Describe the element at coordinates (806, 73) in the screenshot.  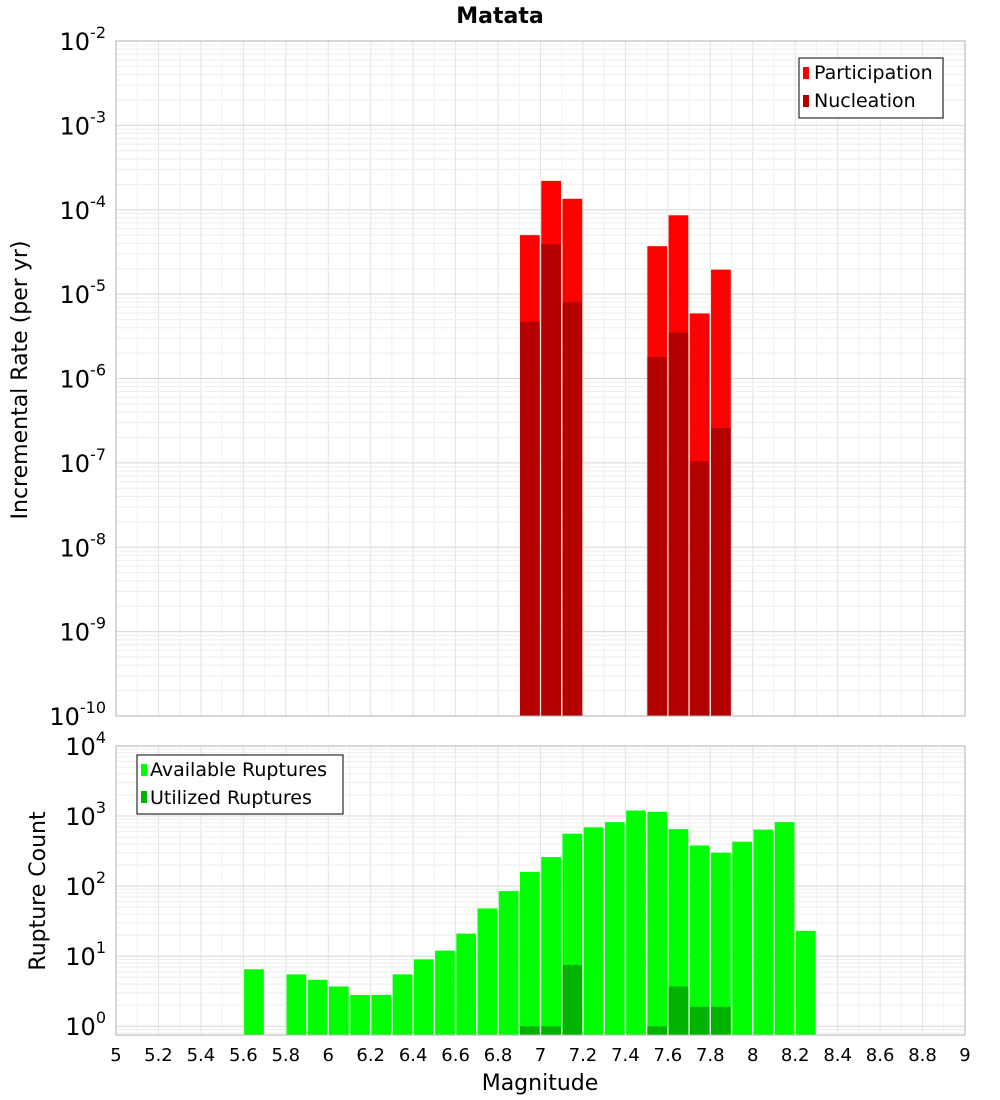
I see `legend-swatch-participation` at that location.